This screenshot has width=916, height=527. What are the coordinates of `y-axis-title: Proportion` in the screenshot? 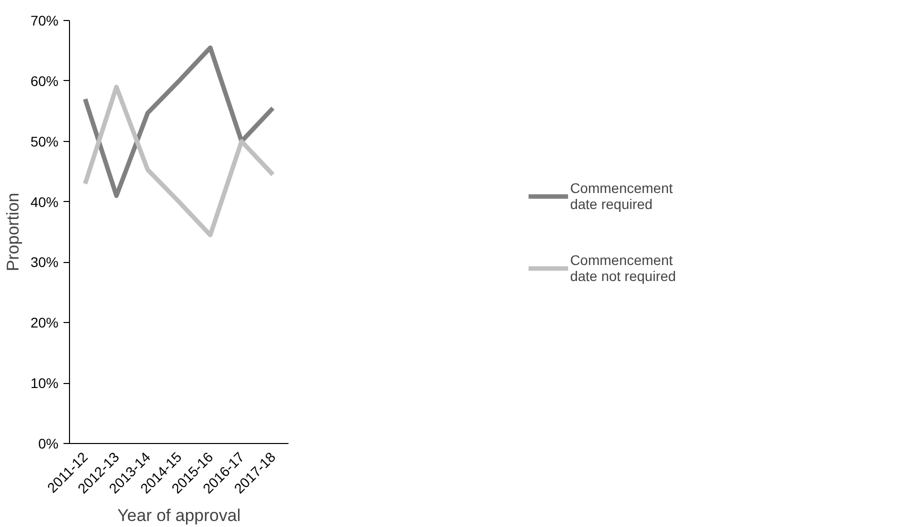 It's located at (12, 232).